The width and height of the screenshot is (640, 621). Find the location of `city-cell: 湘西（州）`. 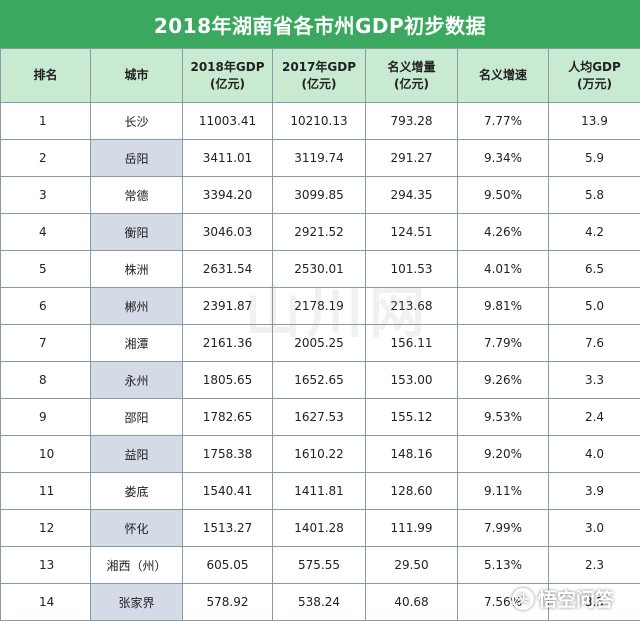

city-cell: 湘西（州） is located at coordinates (137, 565).